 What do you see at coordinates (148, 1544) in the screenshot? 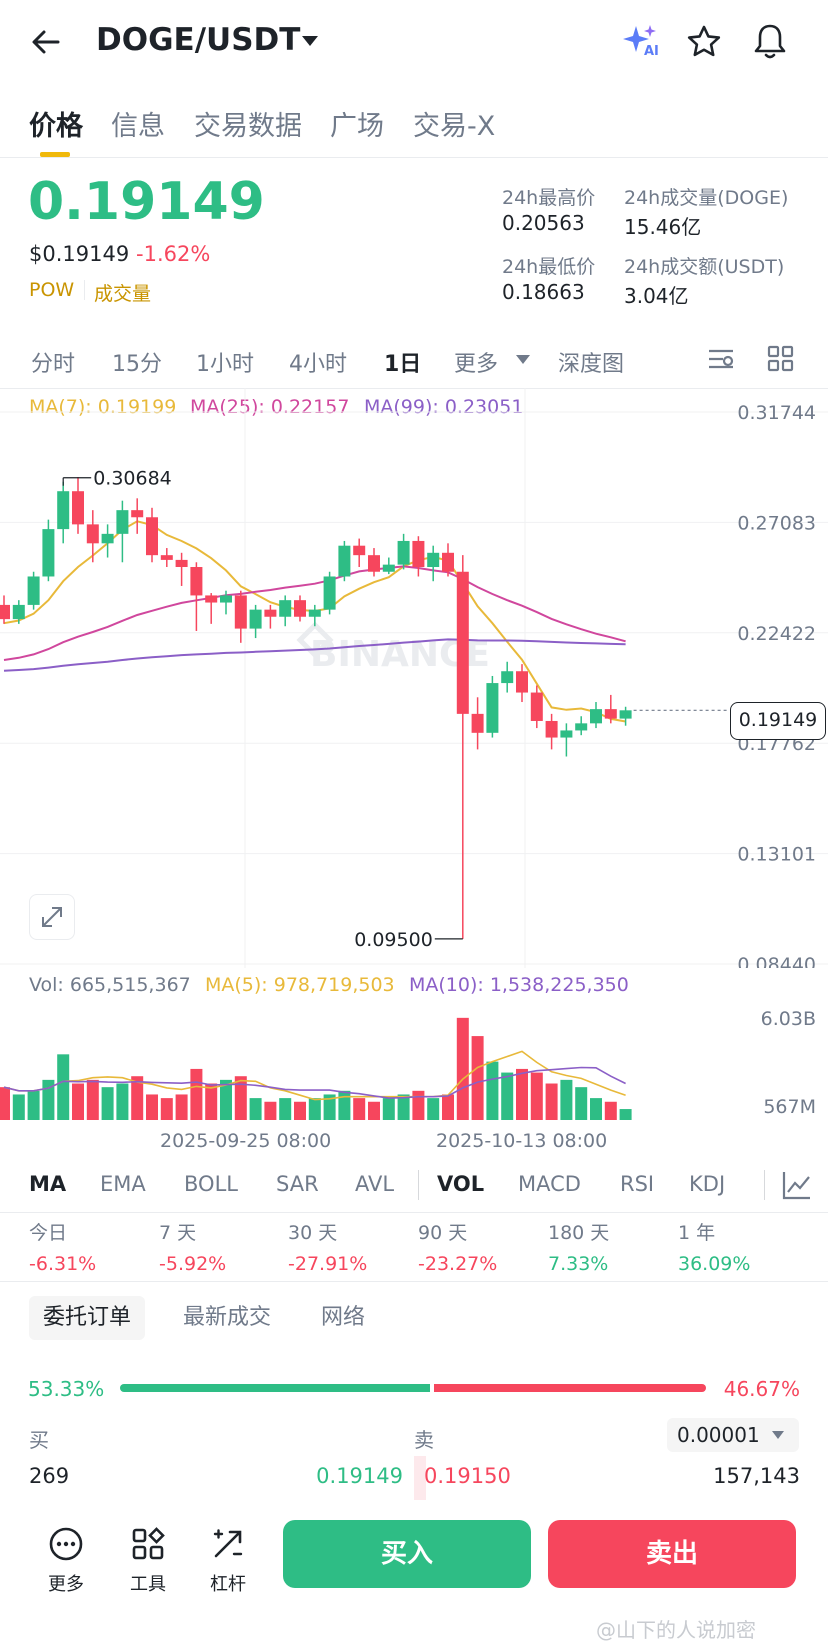
I see `tools-icon` at bounding box center [148, 1544].